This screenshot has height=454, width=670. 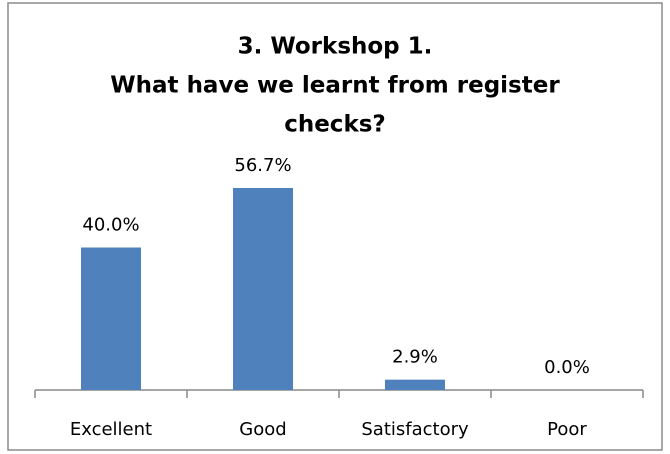 I want to click on x-tick-label: Excellent, so click(x=111, y=429).